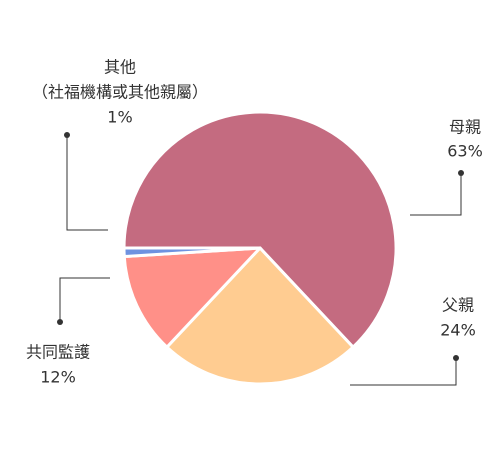  Describe the element at coordinates (458, 305) in the screenshot. I see `category-label: 父親` at that location.